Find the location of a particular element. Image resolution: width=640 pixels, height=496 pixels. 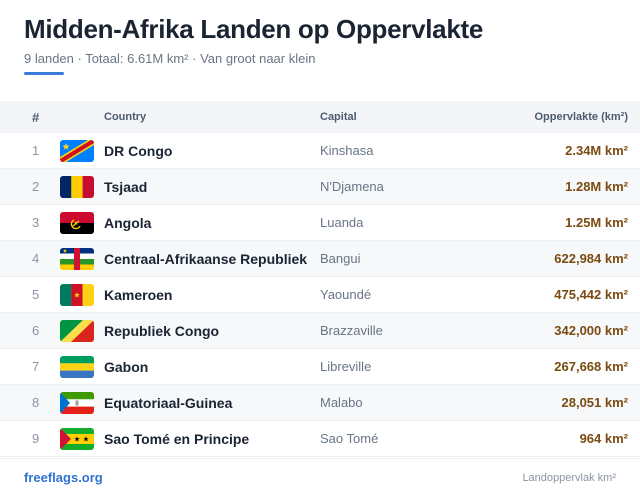

angola-flag-icon is located at coordinates (77, 222).